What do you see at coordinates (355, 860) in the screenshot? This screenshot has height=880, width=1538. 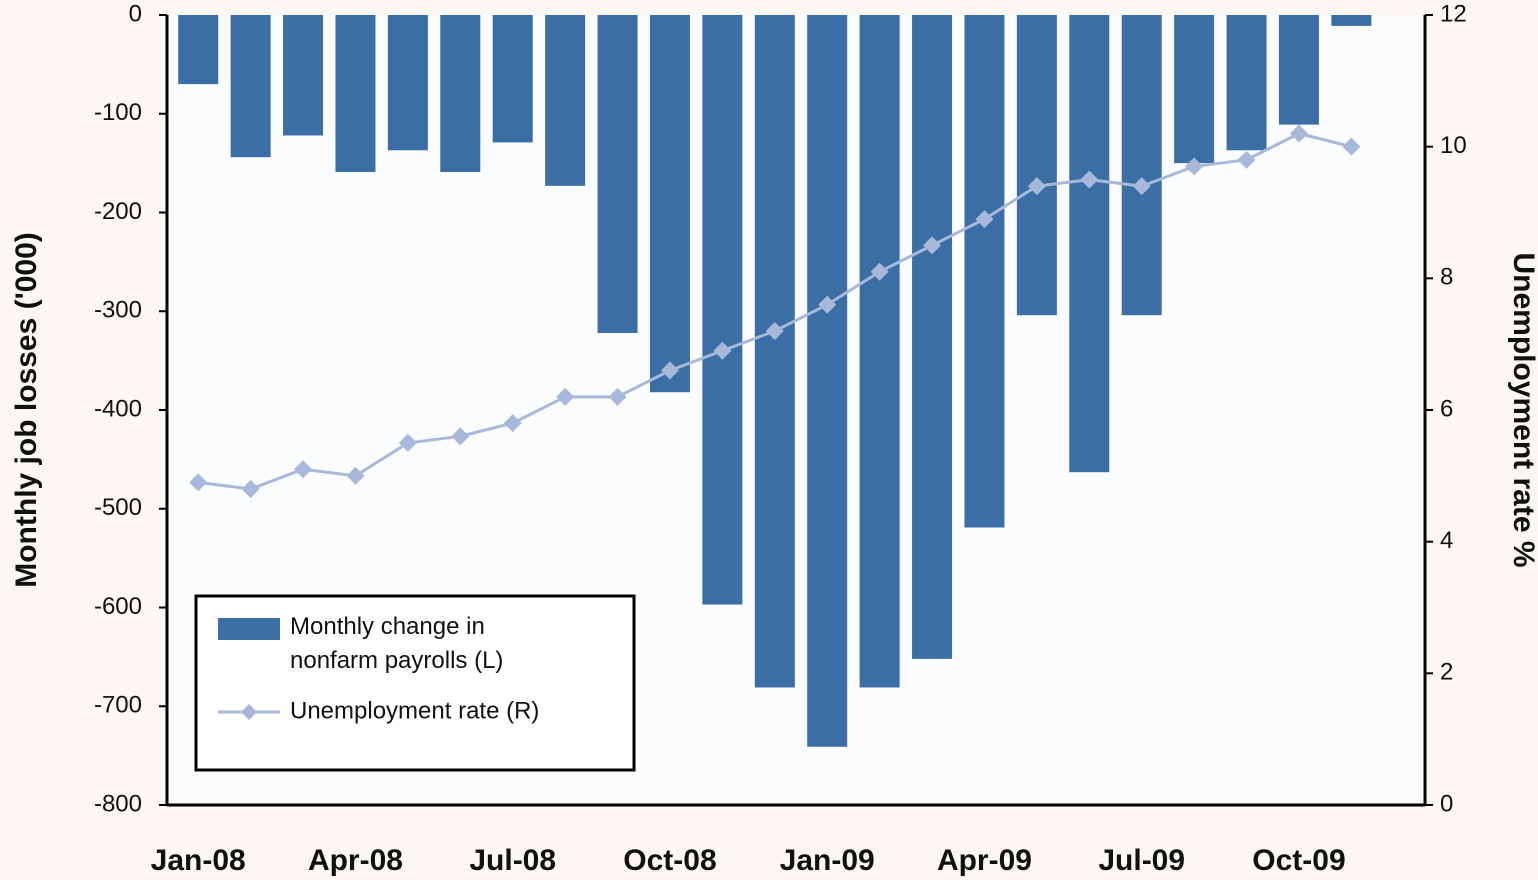 I see `x-tick-label: Apr-08` at bounding box center [355, 860].